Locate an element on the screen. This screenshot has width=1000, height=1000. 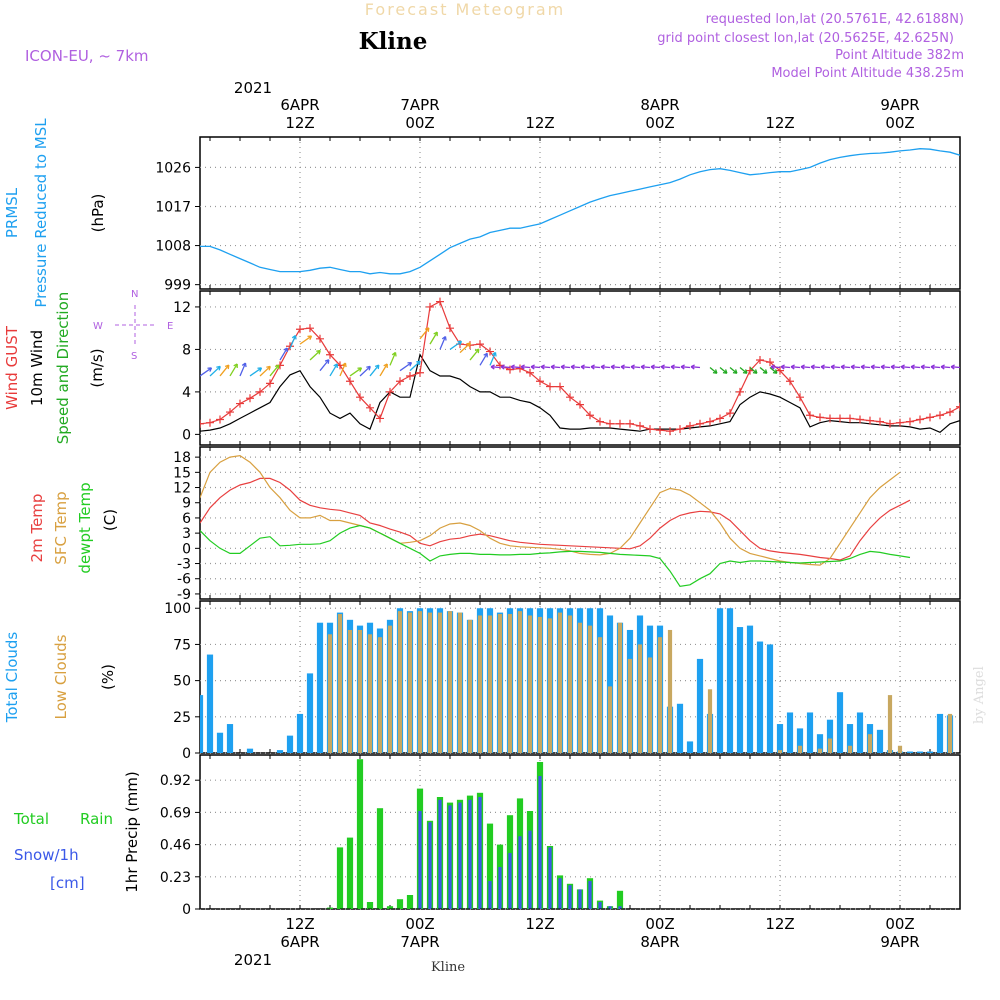
bottom-hour-label: 12Z is located at coordinates (299, 924).